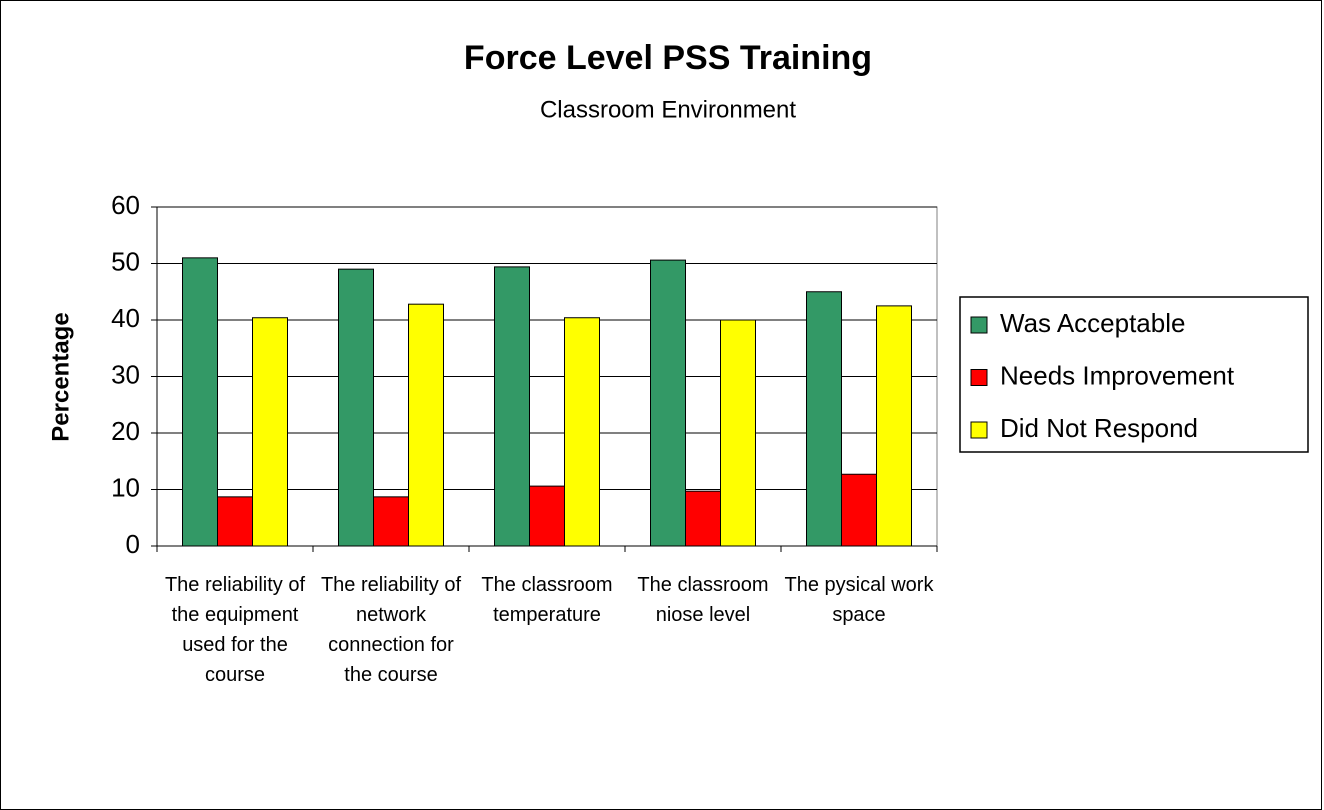  What do you see at coordinates (1099, 428) in the screenshot?
I see `legend-label: Did Not Respond` at bounding box center [1099, 428].